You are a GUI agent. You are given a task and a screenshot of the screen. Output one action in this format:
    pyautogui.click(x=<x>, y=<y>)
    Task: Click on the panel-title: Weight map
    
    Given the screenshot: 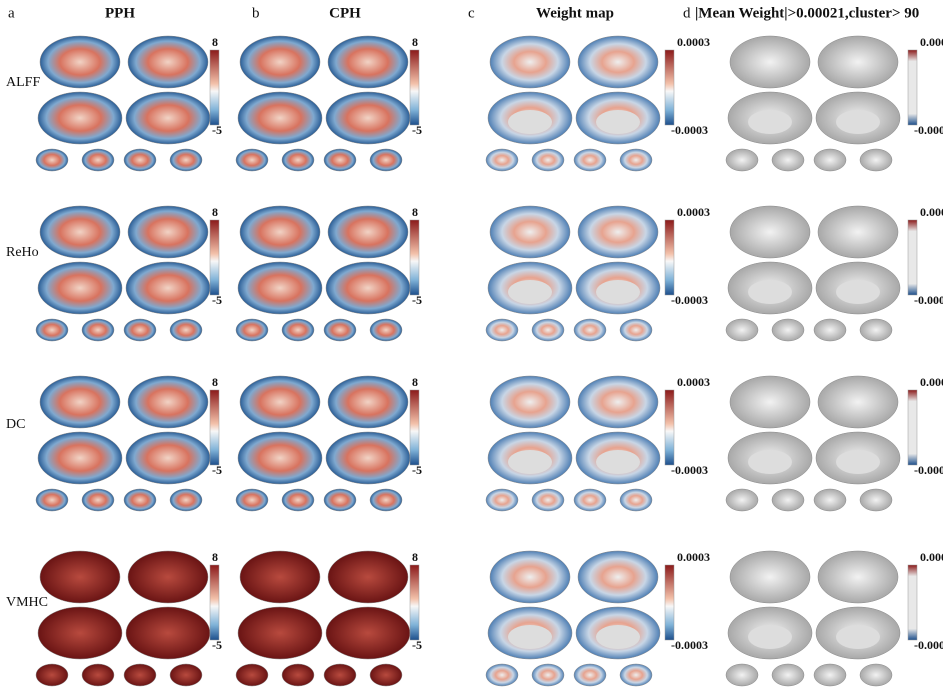 What is the action you would take?
    pyautogui.click(x=575, y=13)
    